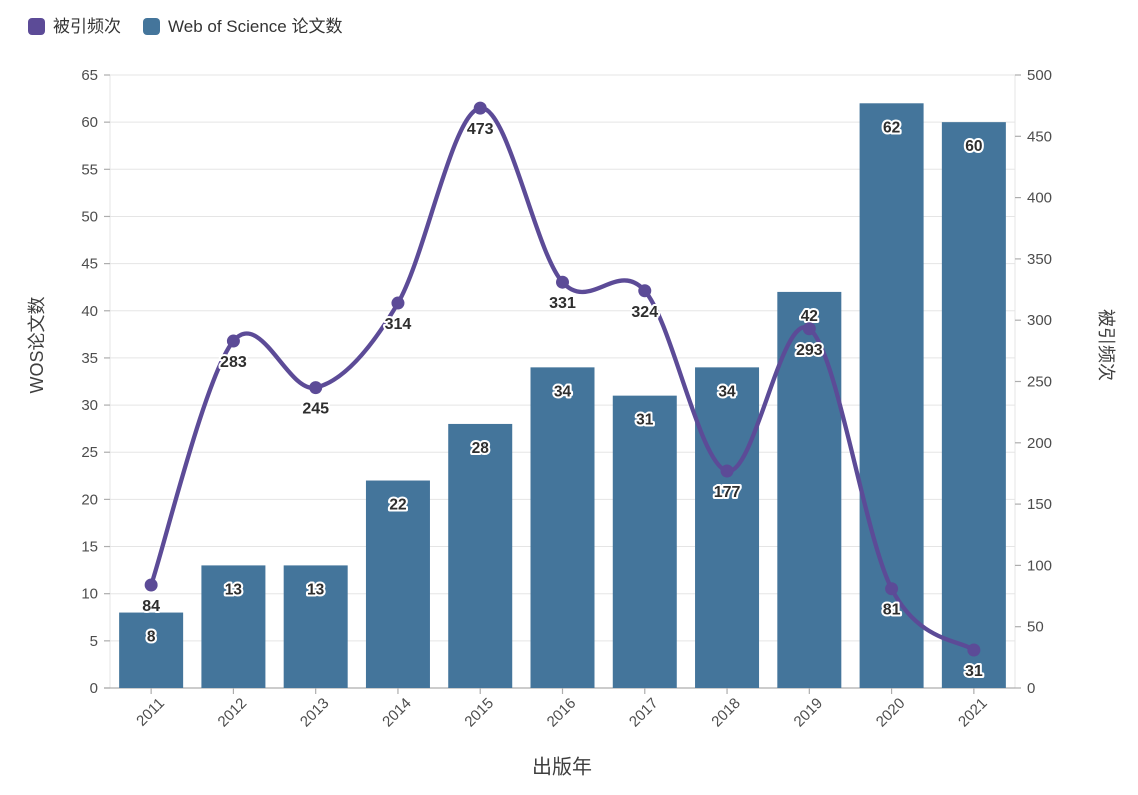 The width and height of the screenshot is (1138, 795). What do you see at coordinates (233, 626) in the screenshot?
I see `bar-2012` at bounding box center [233, 626].